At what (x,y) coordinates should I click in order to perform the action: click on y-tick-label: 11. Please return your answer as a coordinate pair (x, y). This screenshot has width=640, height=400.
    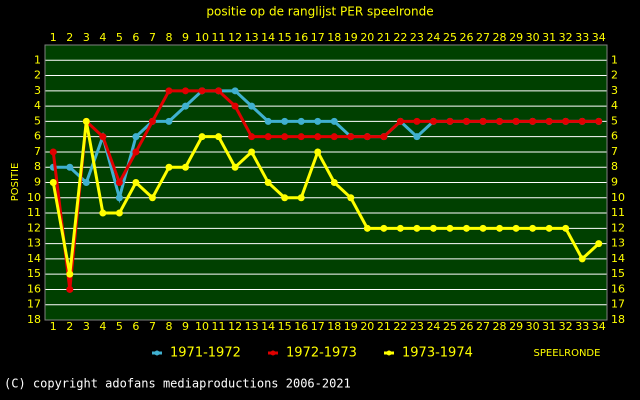
    Looking at the image, I should click on (618, 212).